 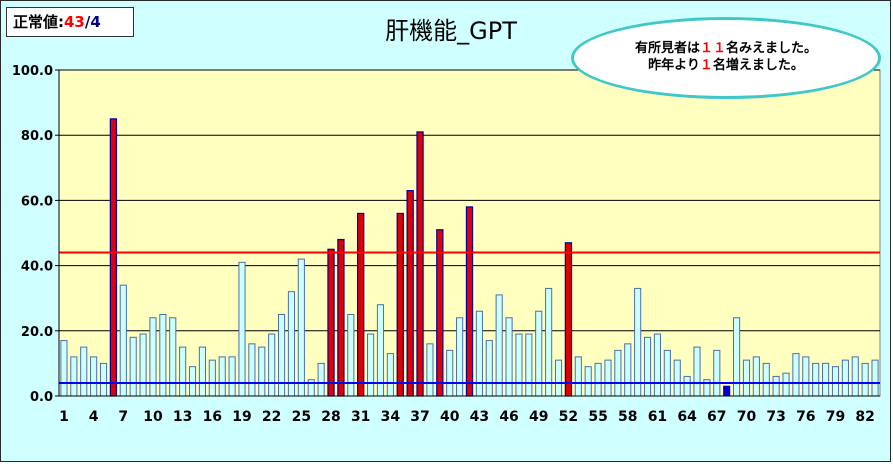 I want to click on x-tick-label: 4, so click(x=94, y=417).